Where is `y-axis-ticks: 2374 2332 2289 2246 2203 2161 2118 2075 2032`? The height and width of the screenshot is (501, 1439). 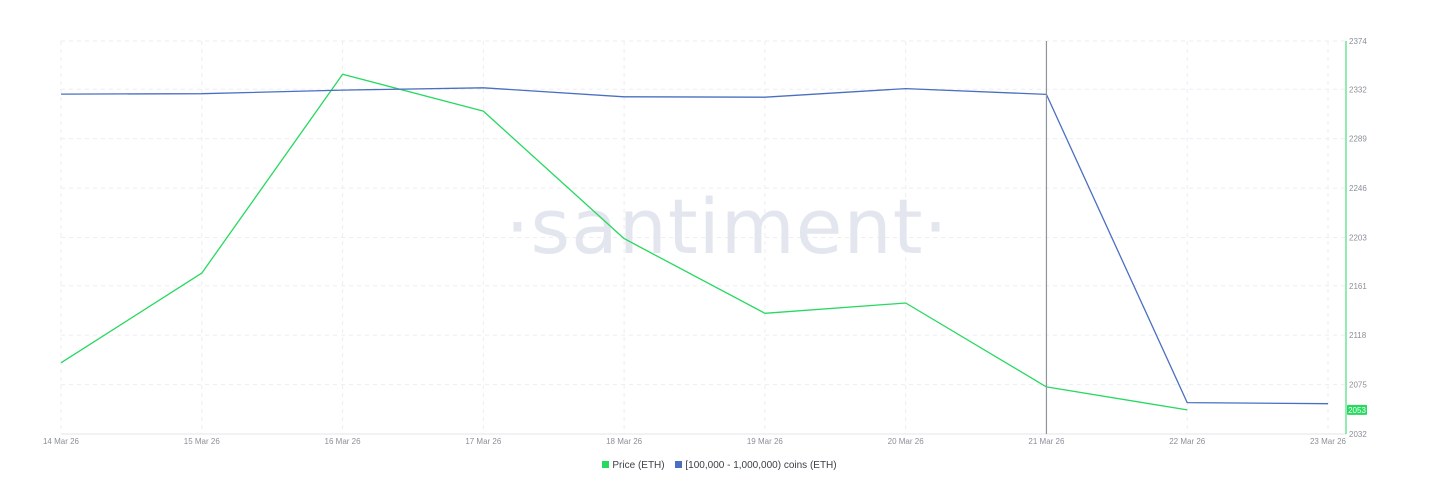
y-axis-ticks: 2374 2332 2289 2246 2203 2161 2118 2075 2032 is located at coordinates (1358, 238).